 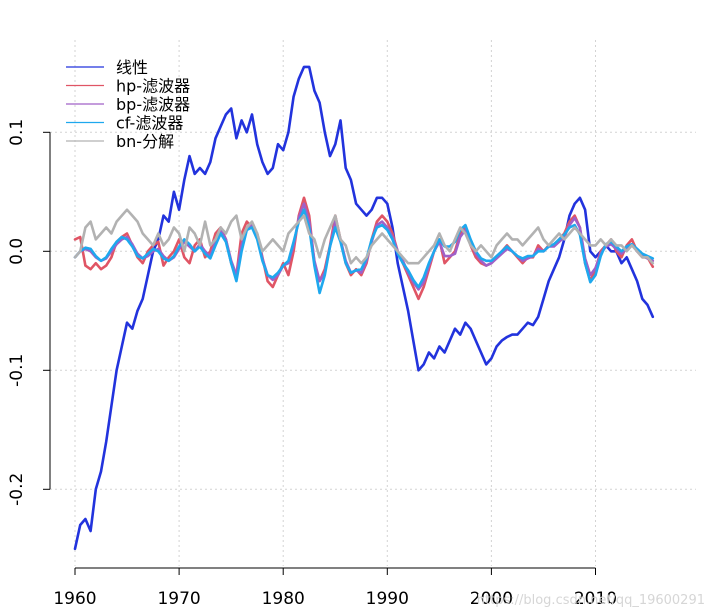 I want to click on y-tick-label: -0.1, so click(x=17, y=370).